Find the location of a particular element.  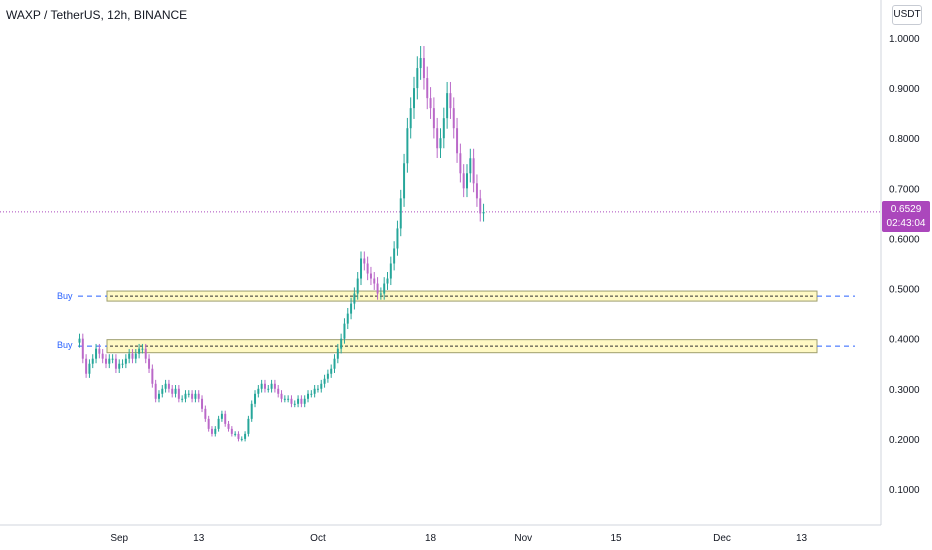

y-tick-label: 0.6000 is located at coordinates (904, 239).